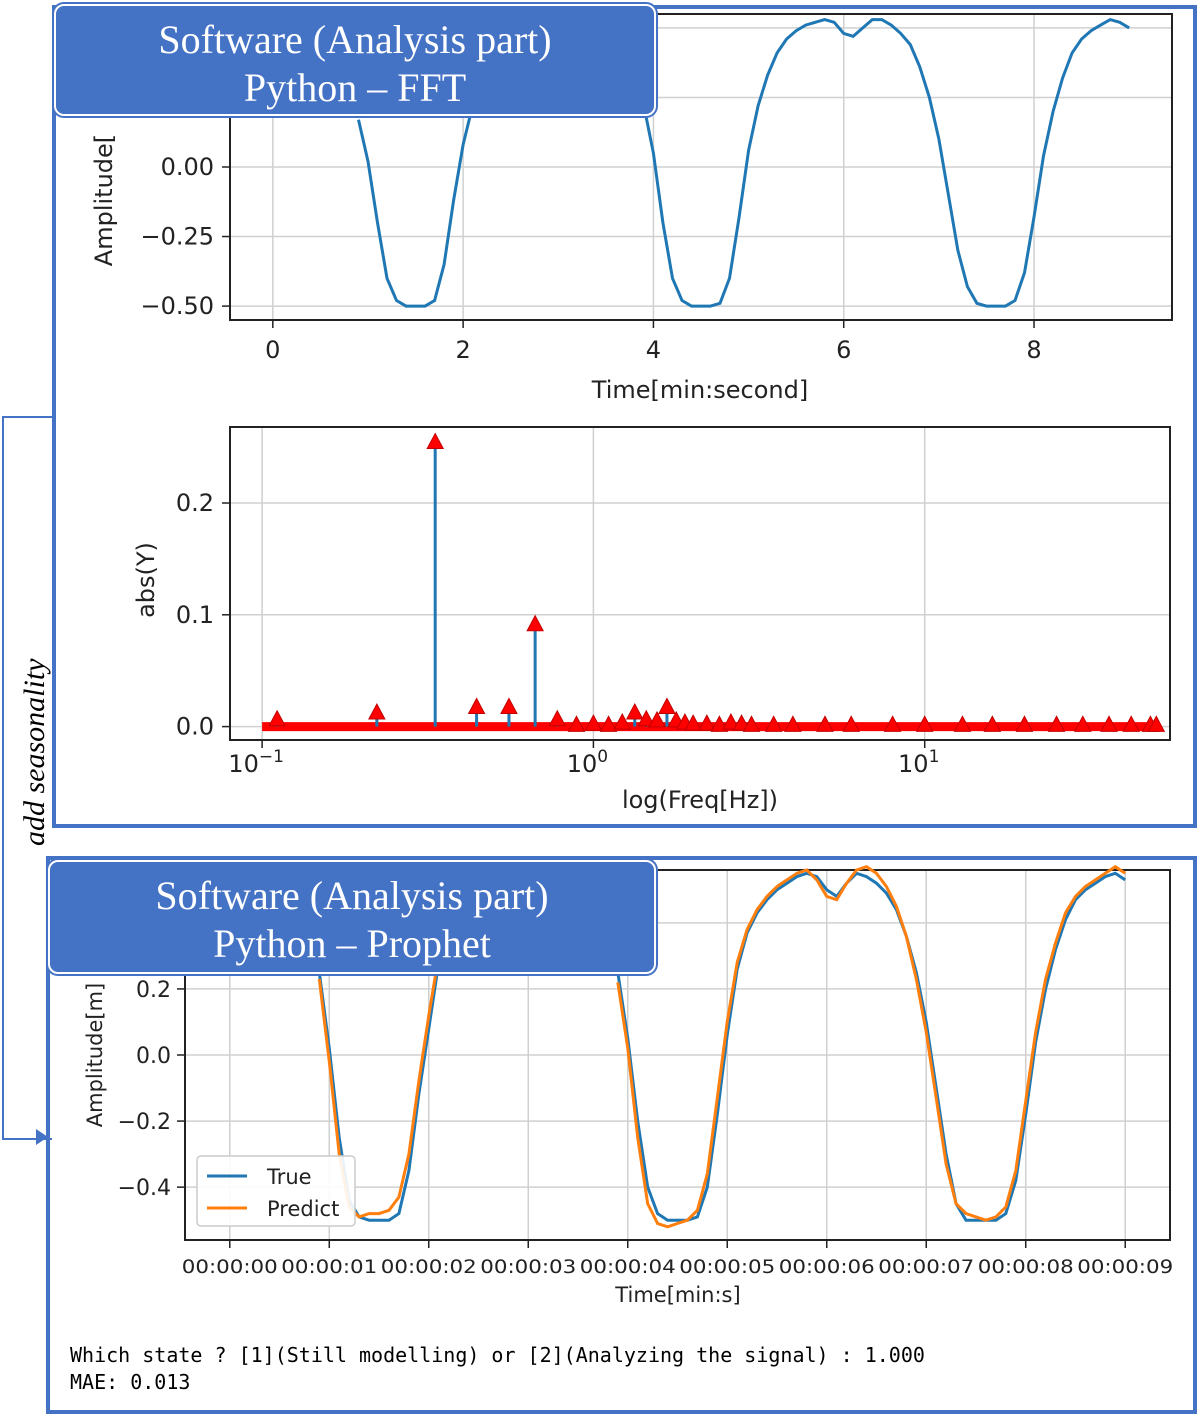  I want to click on y-tick-label: −0.2, so click(144, 1122).